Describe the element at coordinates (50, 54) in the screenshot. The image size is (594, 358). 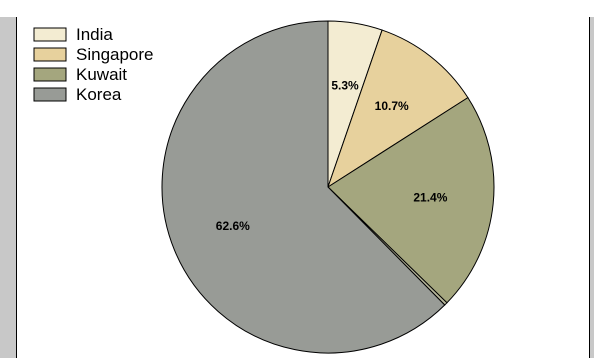
I see `legend-swatch-singapore` at that location.